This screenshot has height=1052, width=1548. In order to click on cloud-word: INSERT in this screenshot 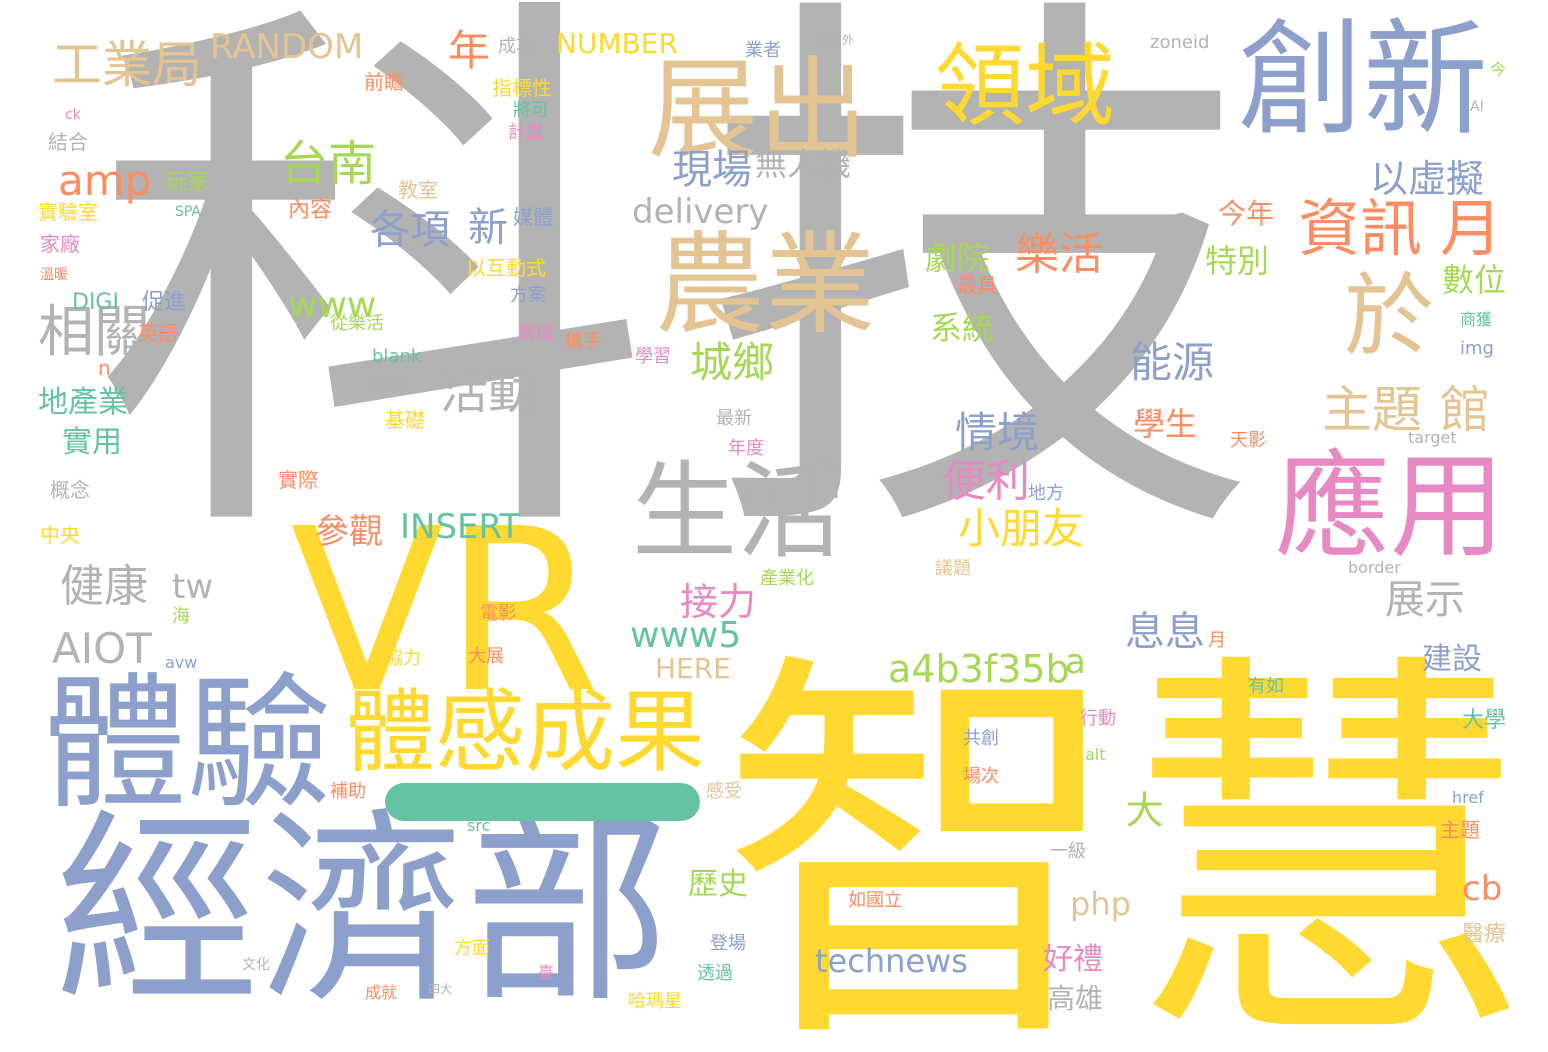, I will do `click(460, 527)`.